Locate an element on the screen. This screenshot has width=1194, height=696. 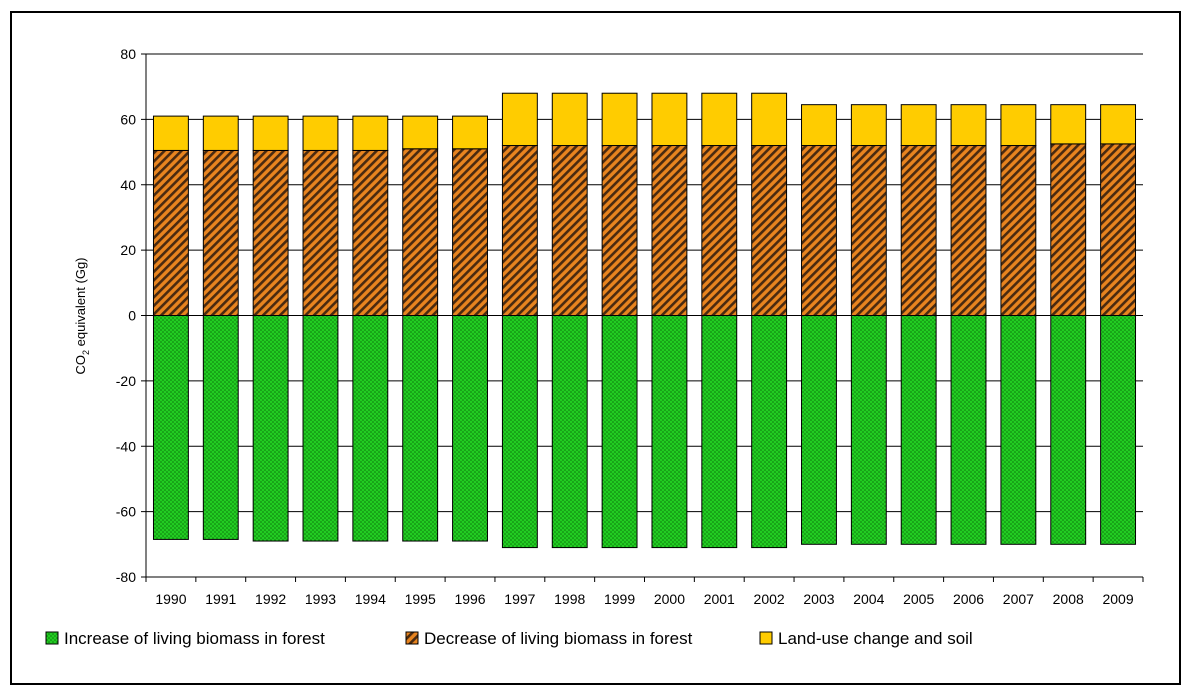
y-tick-label: 40 is located at coordinates (128, 185).